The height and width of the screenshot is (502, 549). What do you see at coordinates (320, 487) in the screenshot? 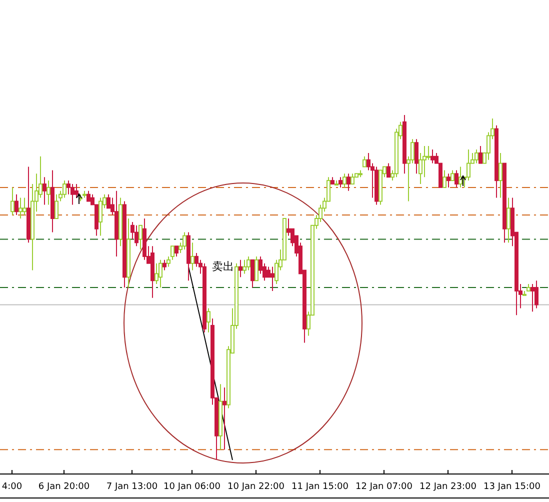
I see `x-tick-label: 11 Jan 15:00` at bounding box center [320, 487].